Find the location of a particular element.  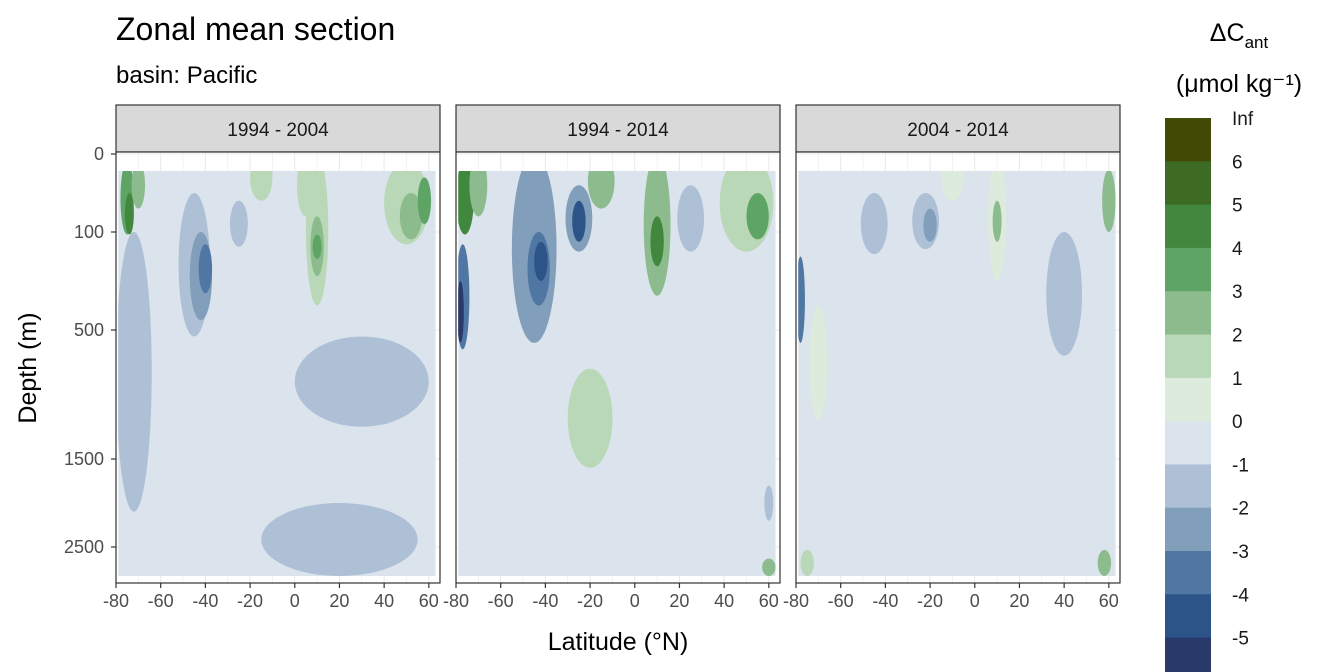

y-tick-label: 2500 is located at coordinates (84, 547).